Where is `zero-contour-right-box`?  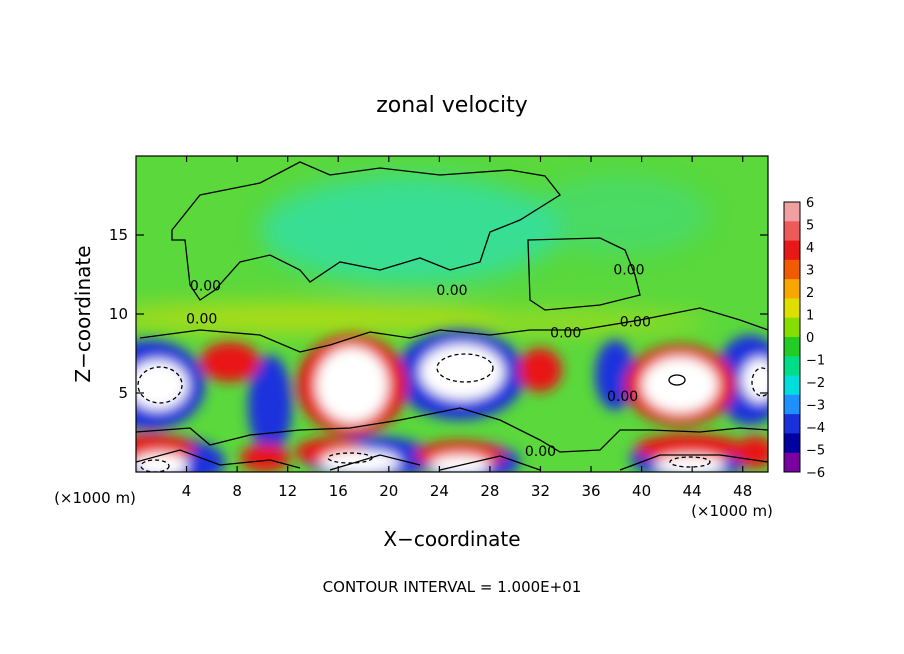 zero-contour-right-box is located at coordinates (584, 274).